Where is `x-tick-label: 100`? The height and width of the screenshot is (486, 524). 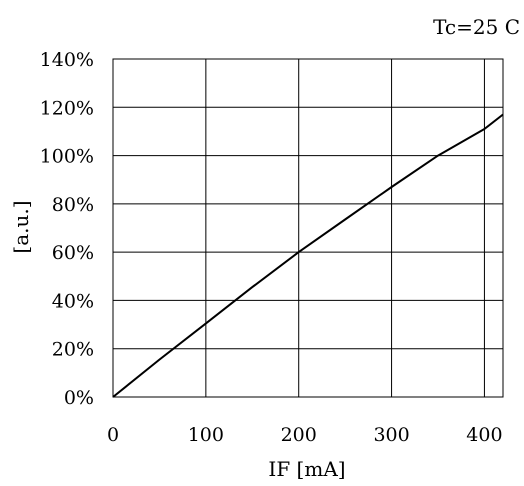 x-tick-label: 100 is located at coordinates (206, 435).